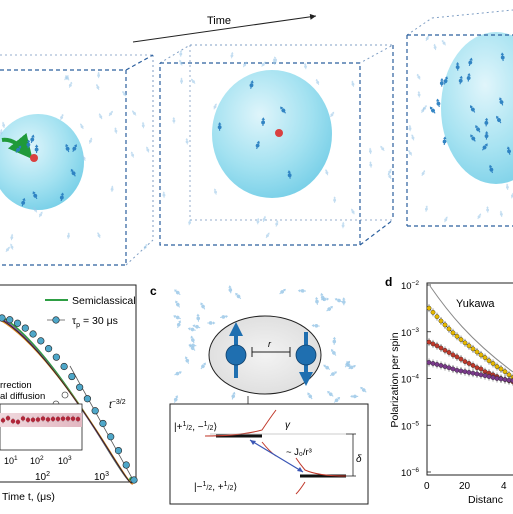 This screenshot has width=513, height=514. I want to click on xtick-0: 0, so click(427, 486).